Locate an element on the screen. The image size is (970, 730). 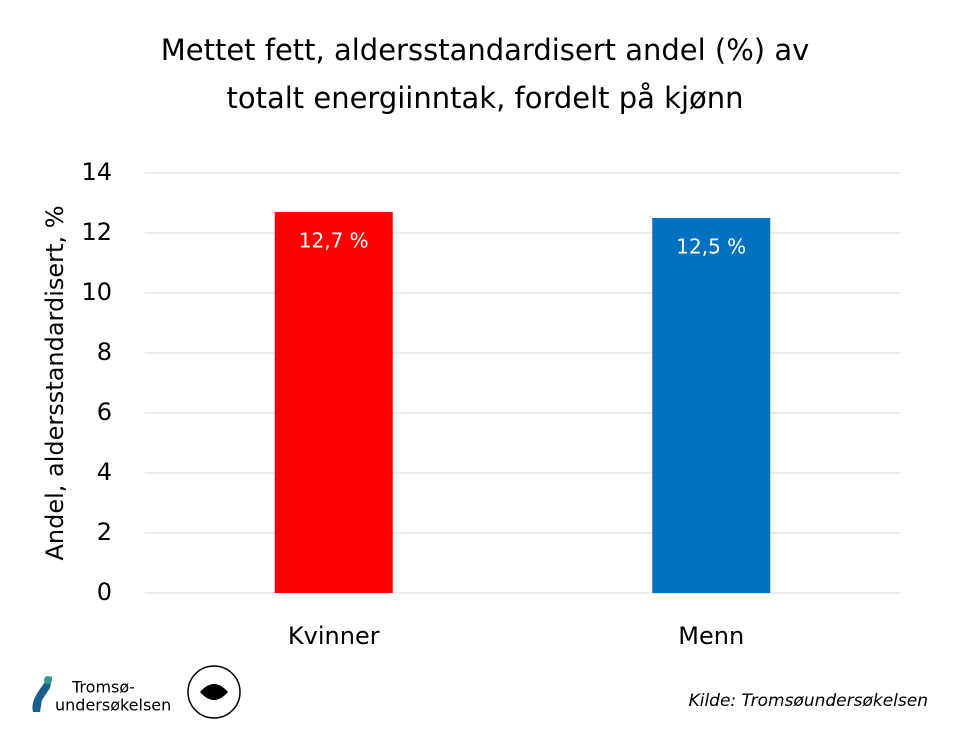
logo: Tromsø- undersøkelsen is located at coordinates (136, 692).